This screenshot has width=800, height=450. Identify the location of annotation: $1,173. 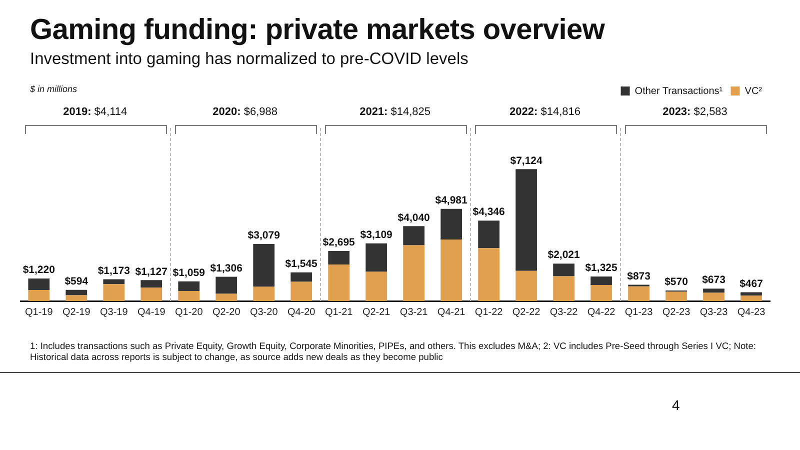
(114, 270).